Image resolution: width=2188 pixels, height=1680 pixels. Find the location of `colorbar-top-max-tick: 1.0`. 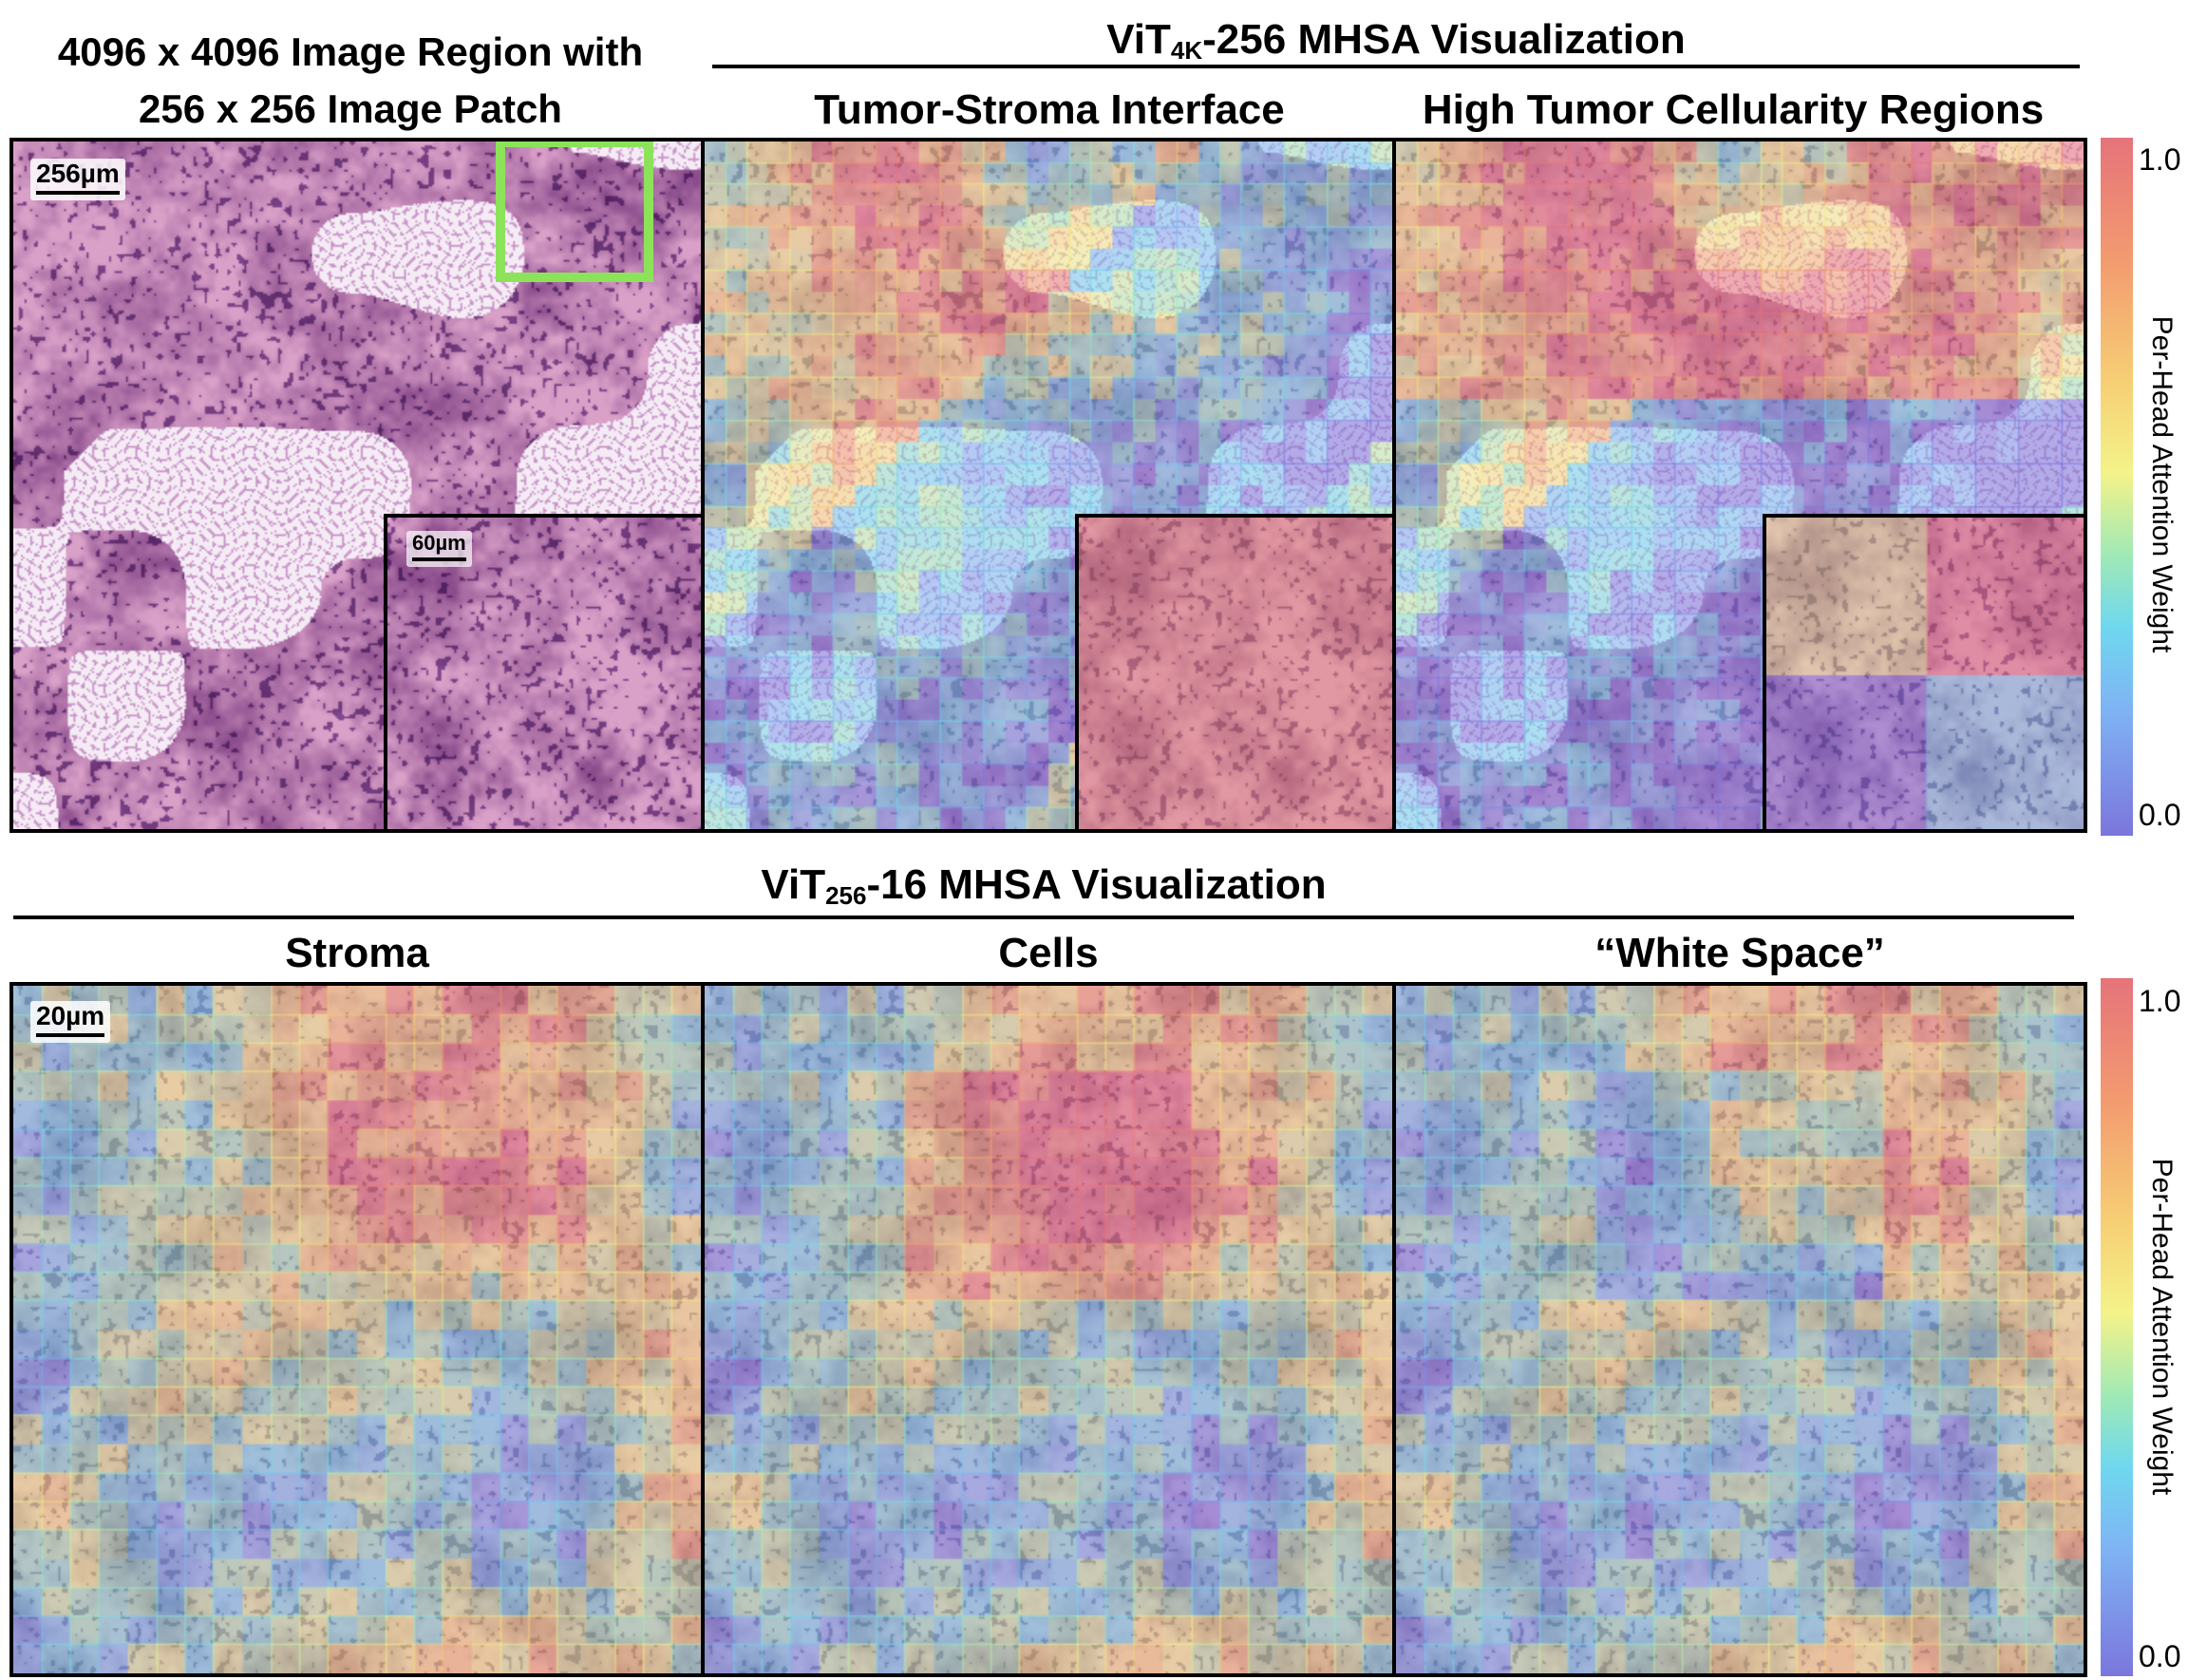

colorbar-top-max-tick: 1.0 is located at coordinates (2160, 159).